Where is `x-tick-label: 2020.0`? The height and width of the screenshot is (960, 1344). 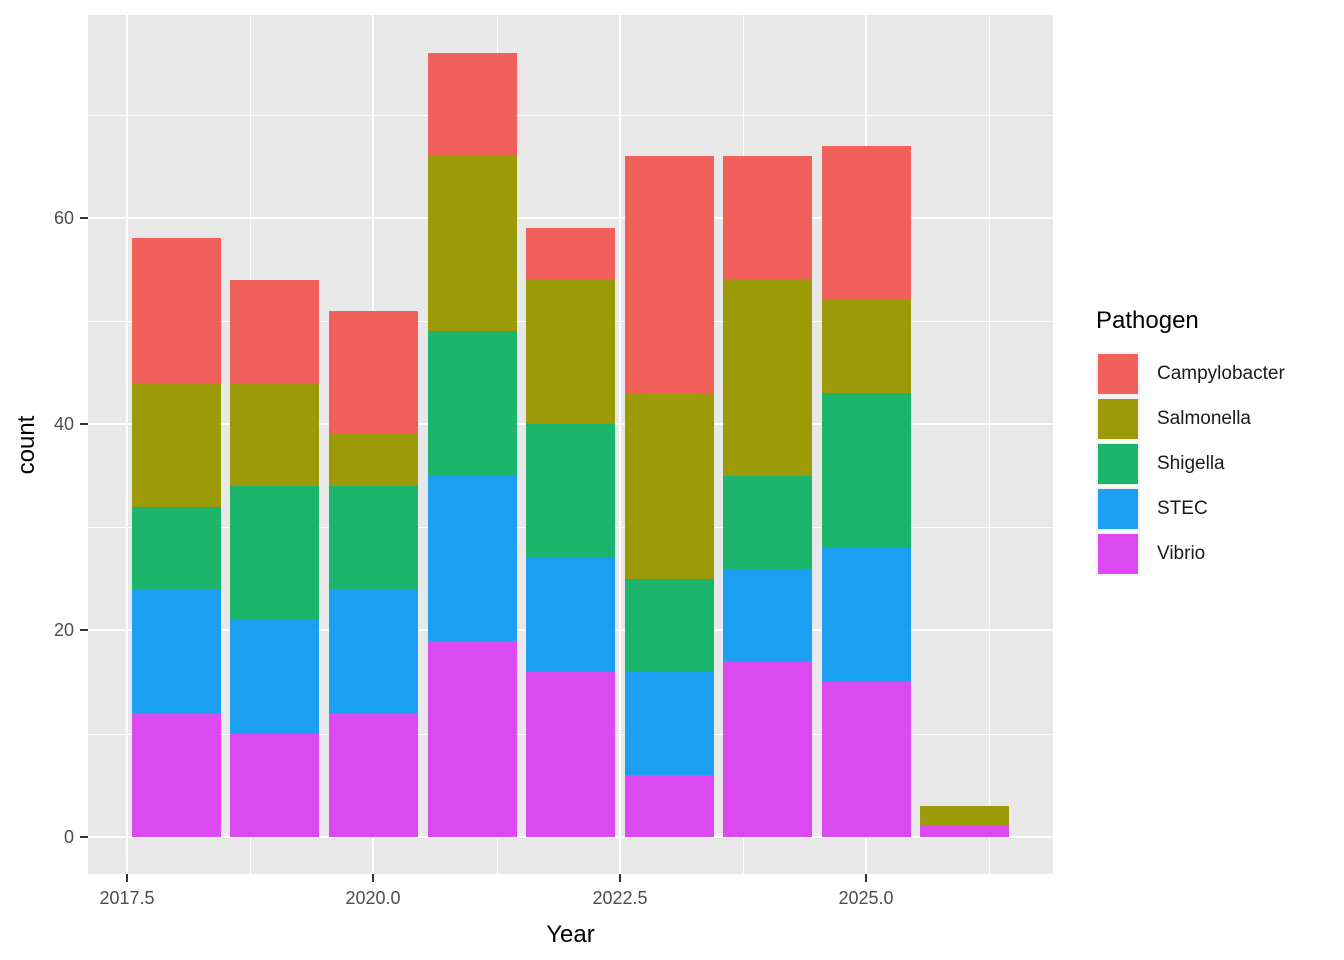
x-tick-label: 2020.0 is located at coordinates (373, 898).